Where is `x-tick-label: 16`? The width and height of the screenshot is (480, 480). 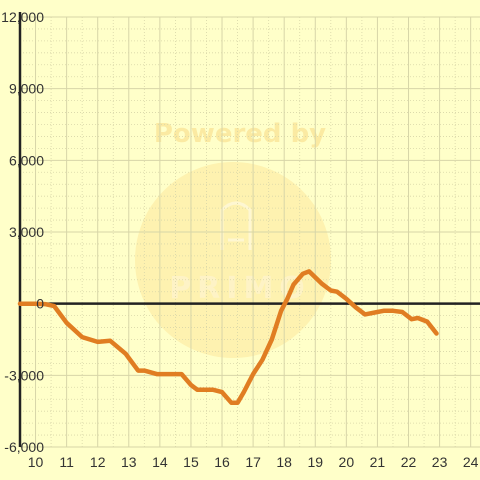
x-tick-label: 16 is located at coordinates (222, 462).